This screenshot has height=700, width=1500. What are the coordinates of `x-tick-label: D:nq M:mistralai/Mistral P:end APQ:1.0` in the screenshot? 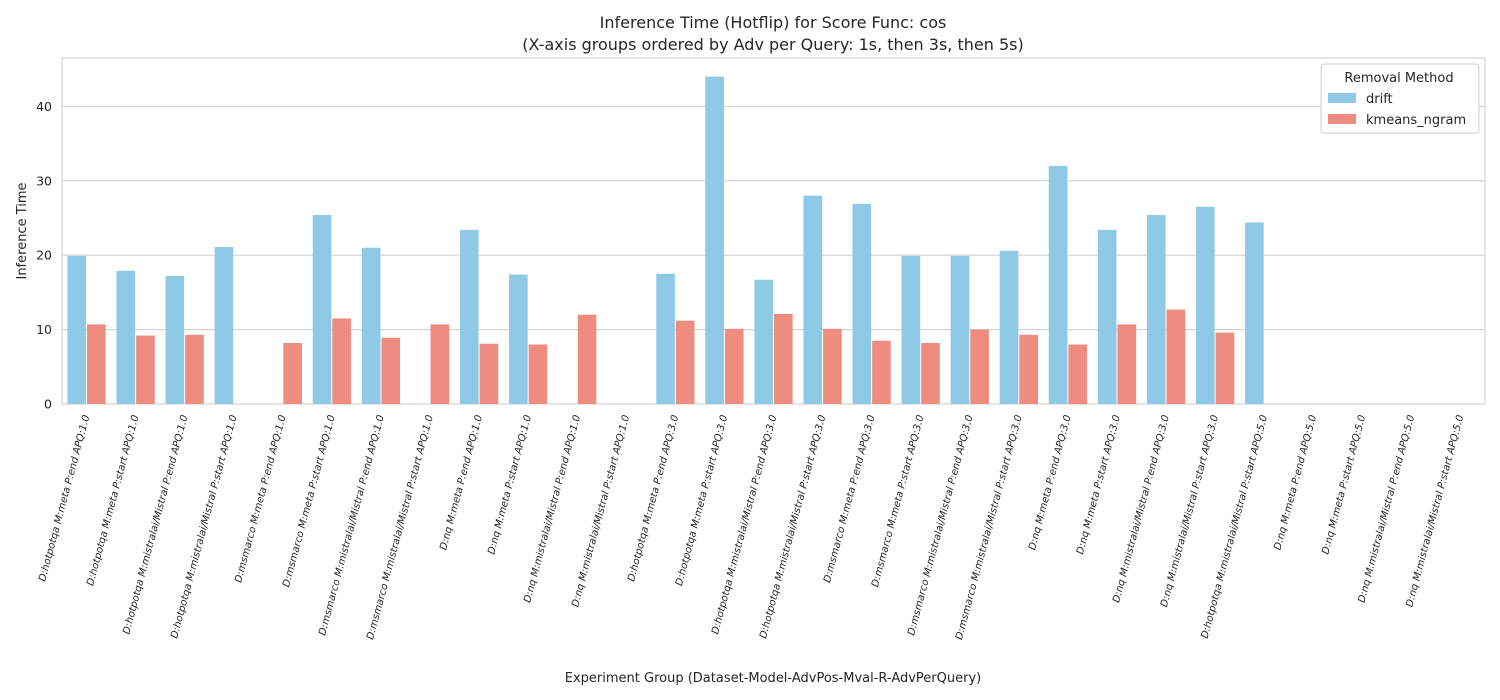 It's located at (552, 509).